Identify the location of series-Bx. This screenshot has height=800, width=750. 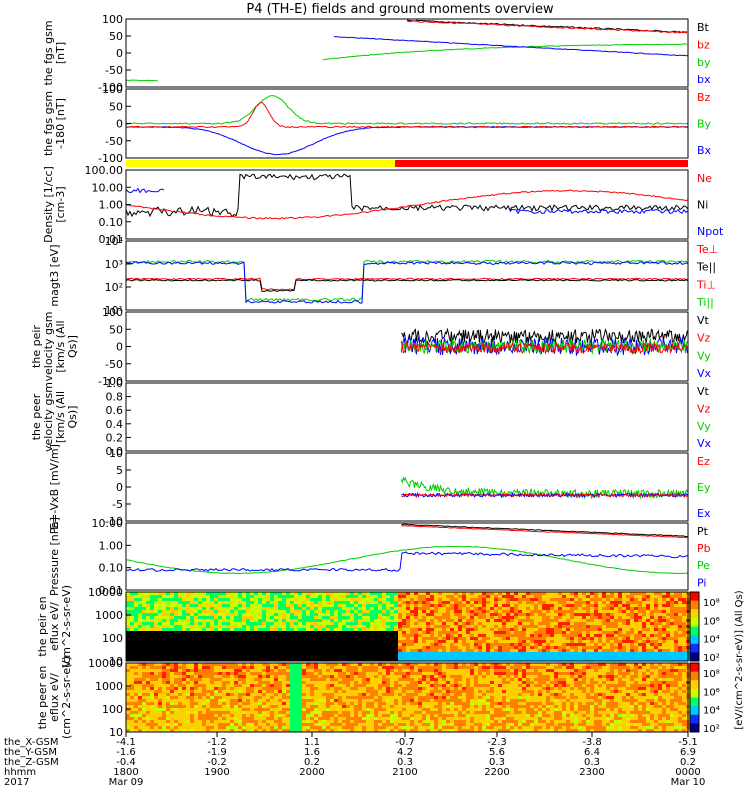
(407, 141).